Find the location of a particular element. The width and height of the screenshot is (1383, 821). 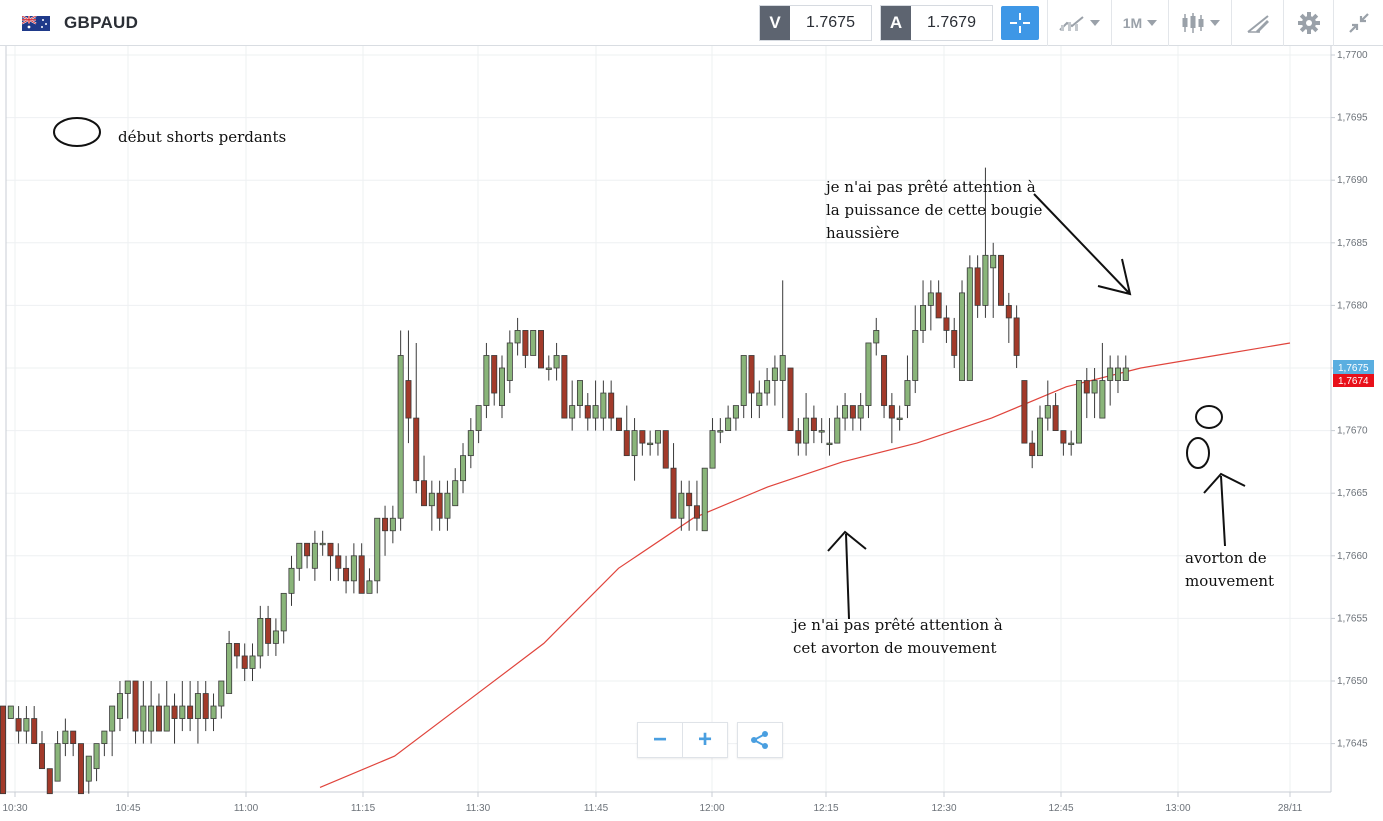

annotation-mid-line2: cet avorton de mouvement is located at coordinates (894, 648).